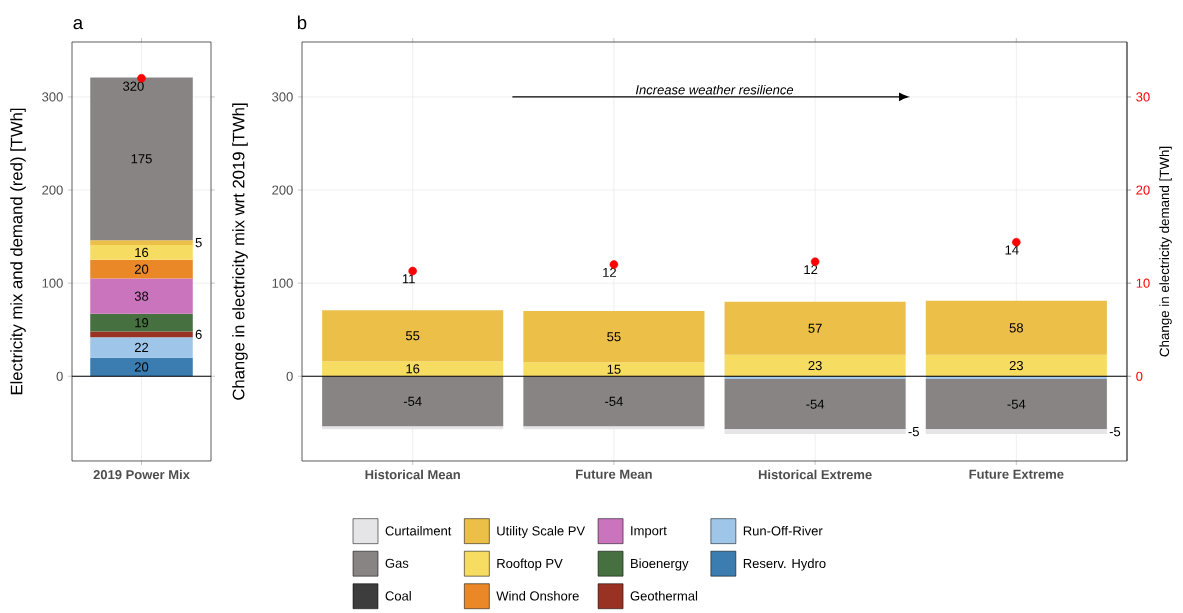 The height and width of the screenshot is (613, 1183). Describe the element at coordinates (18, 251) in the screenshot. I see `y-axis-title: Electricity mix and demand (red) [TWh]` at that location.